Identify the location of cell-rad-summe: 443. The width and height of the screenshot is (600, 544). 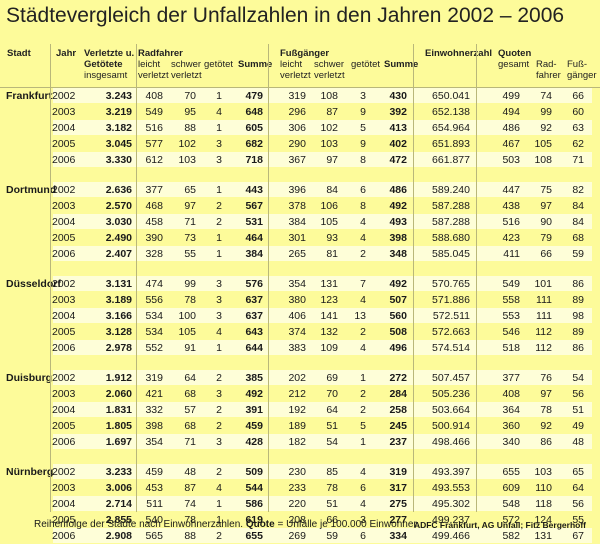
(254, 190).